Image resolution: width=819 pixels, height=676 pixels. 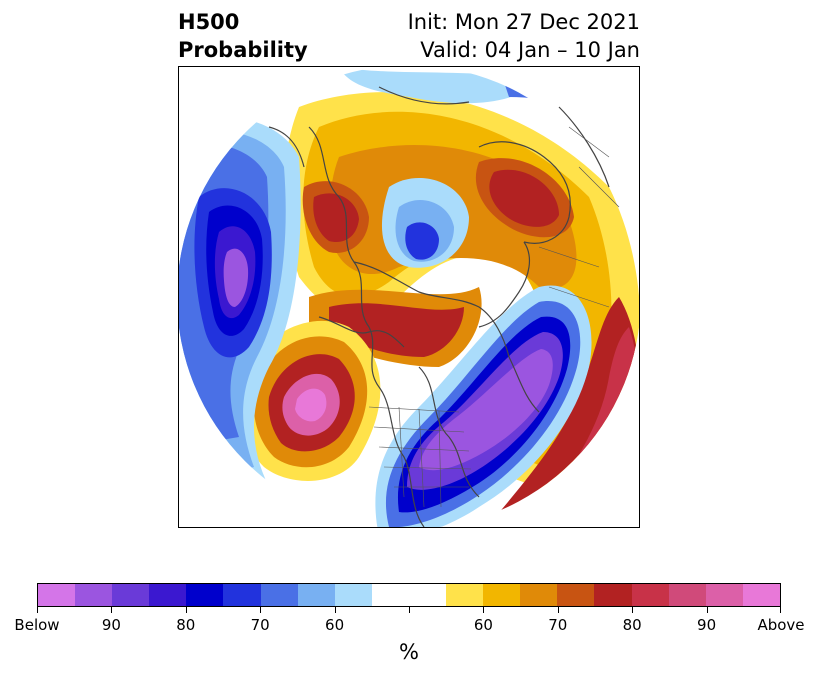 What do you see at coordinates (781, 625) in the screenshot?
I see `colorbar-tick-label: Above` at bounding box center [781, 625].